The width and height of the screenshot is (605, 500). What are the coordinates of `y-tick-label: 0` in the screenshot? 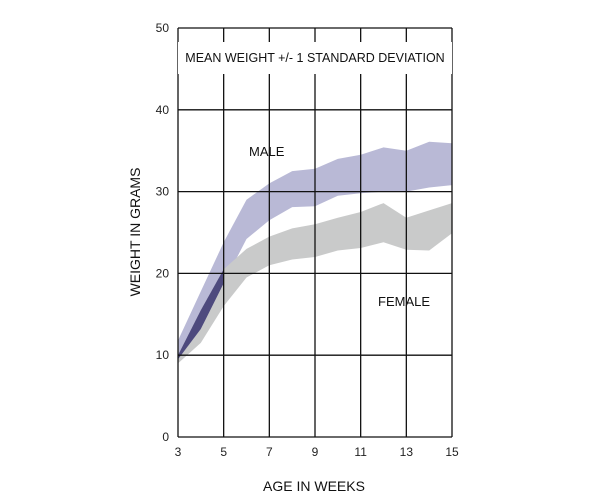 It's located at (165, 437).